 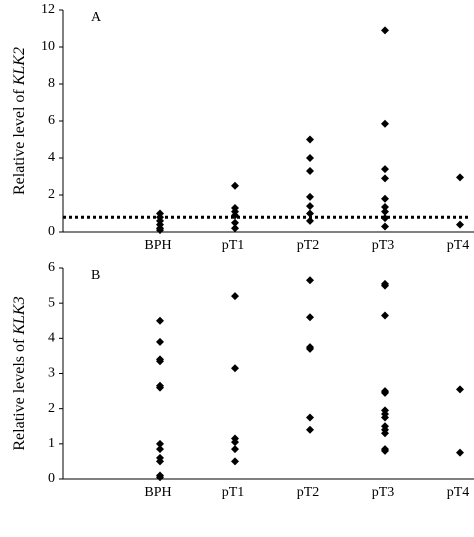 I want to click on y-tick-label: 1, so click(x=51, y=443).